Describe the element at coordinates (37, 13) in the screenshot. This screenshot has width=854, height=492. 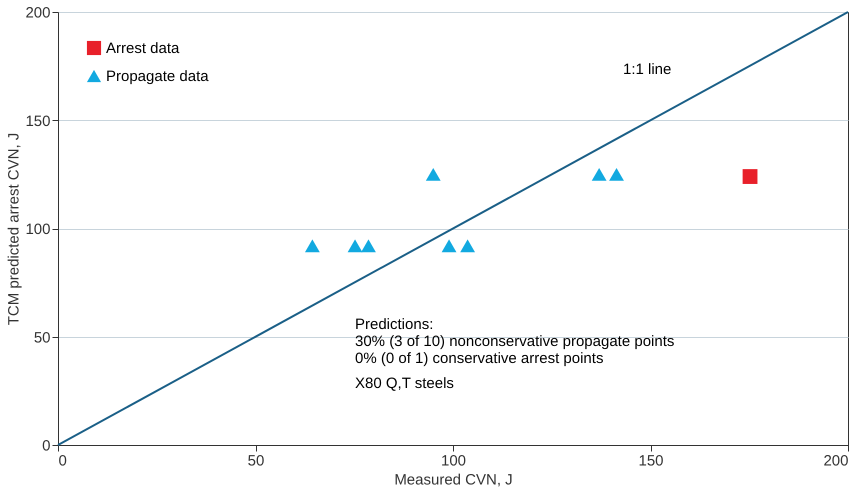
I see `y-tick-label: 200` at that location.